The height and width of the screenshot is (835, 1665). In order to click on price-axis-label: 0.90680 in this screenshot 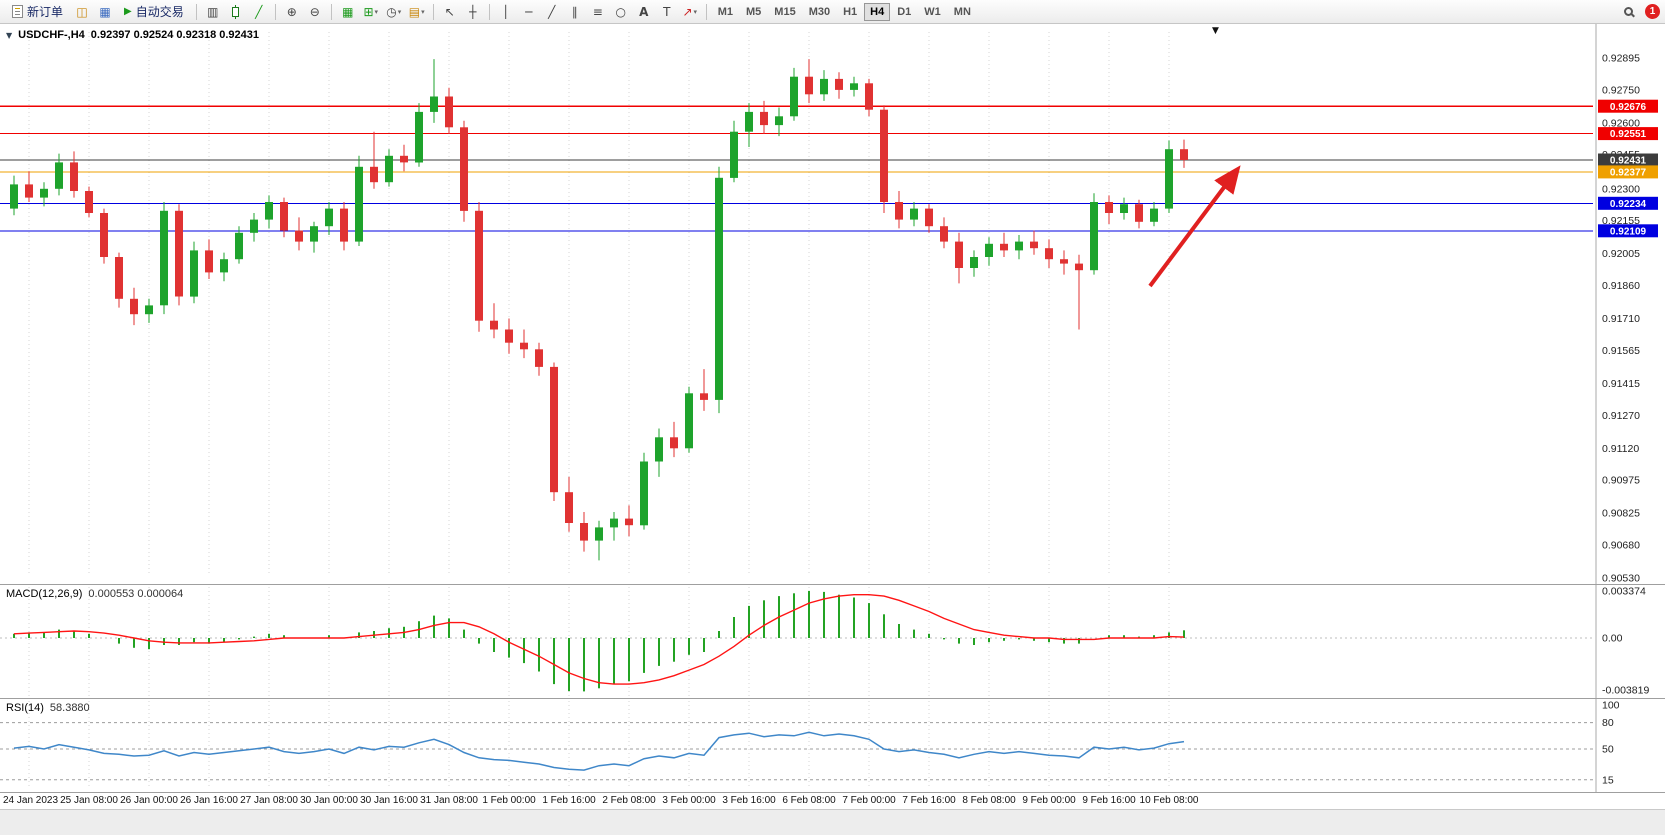, I will do `click(1621, 546)`.